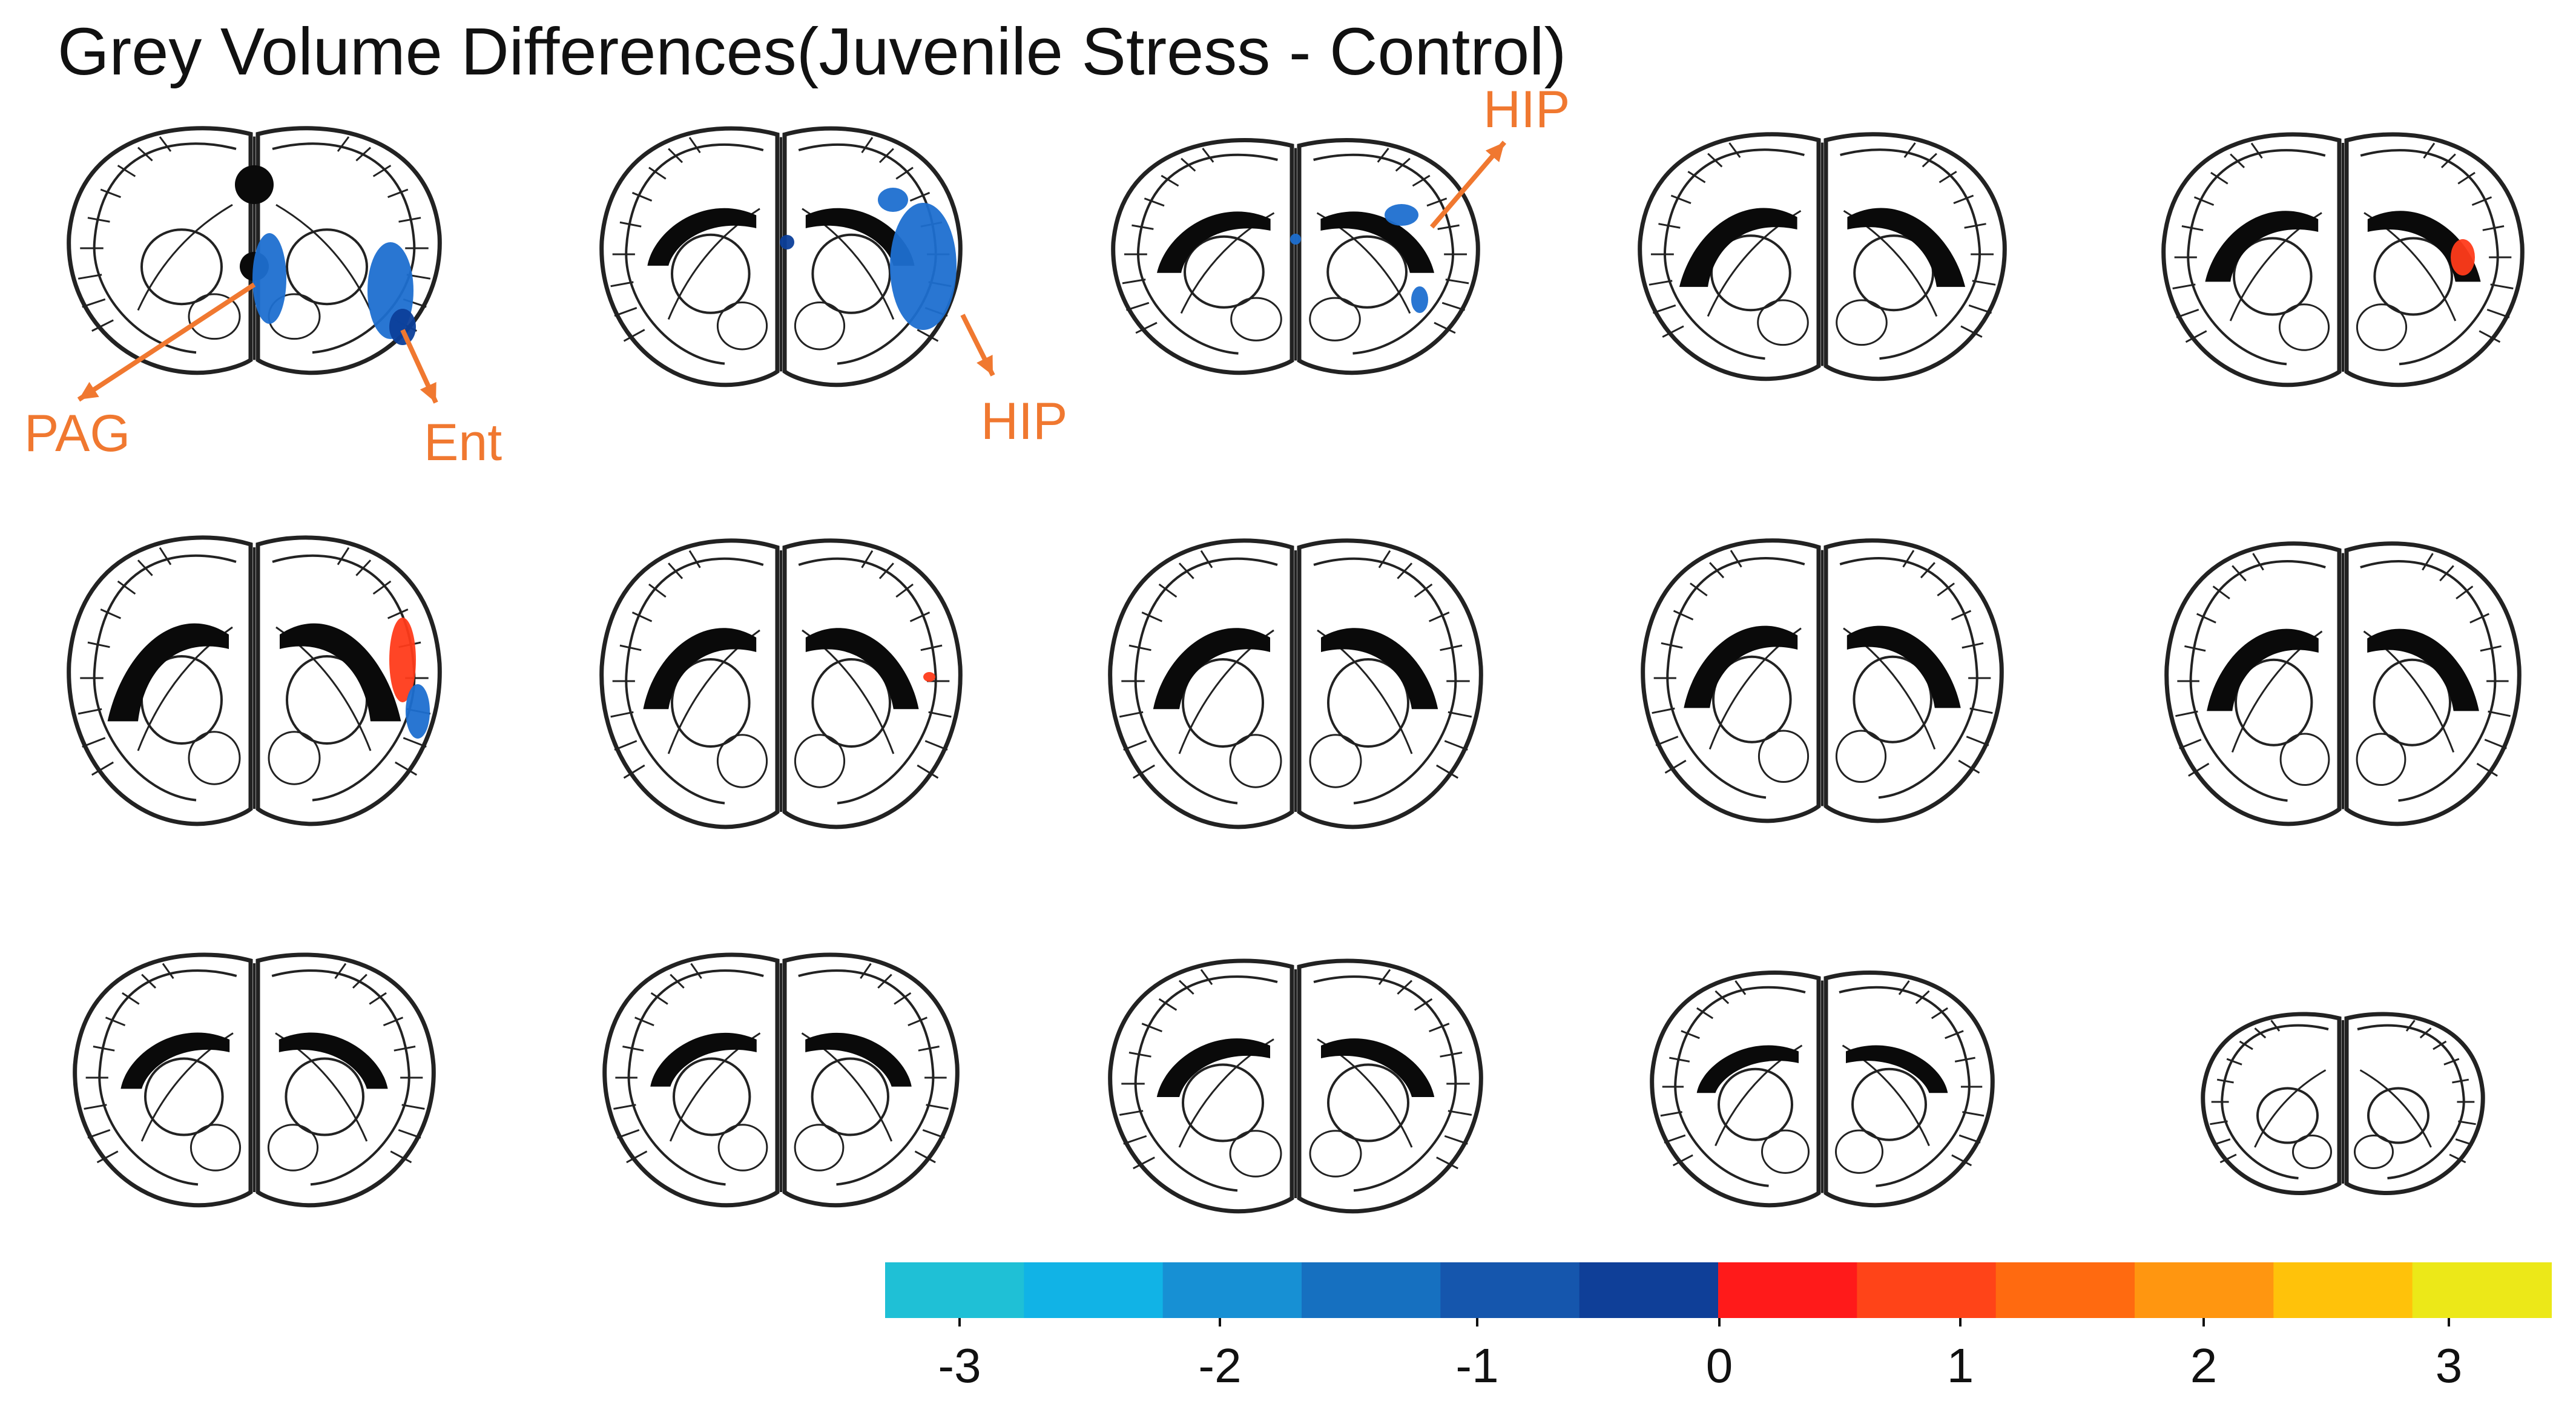  Describe the element at coordinates (1295, 239) in the screenshot. I see `blob-negative` at that location.